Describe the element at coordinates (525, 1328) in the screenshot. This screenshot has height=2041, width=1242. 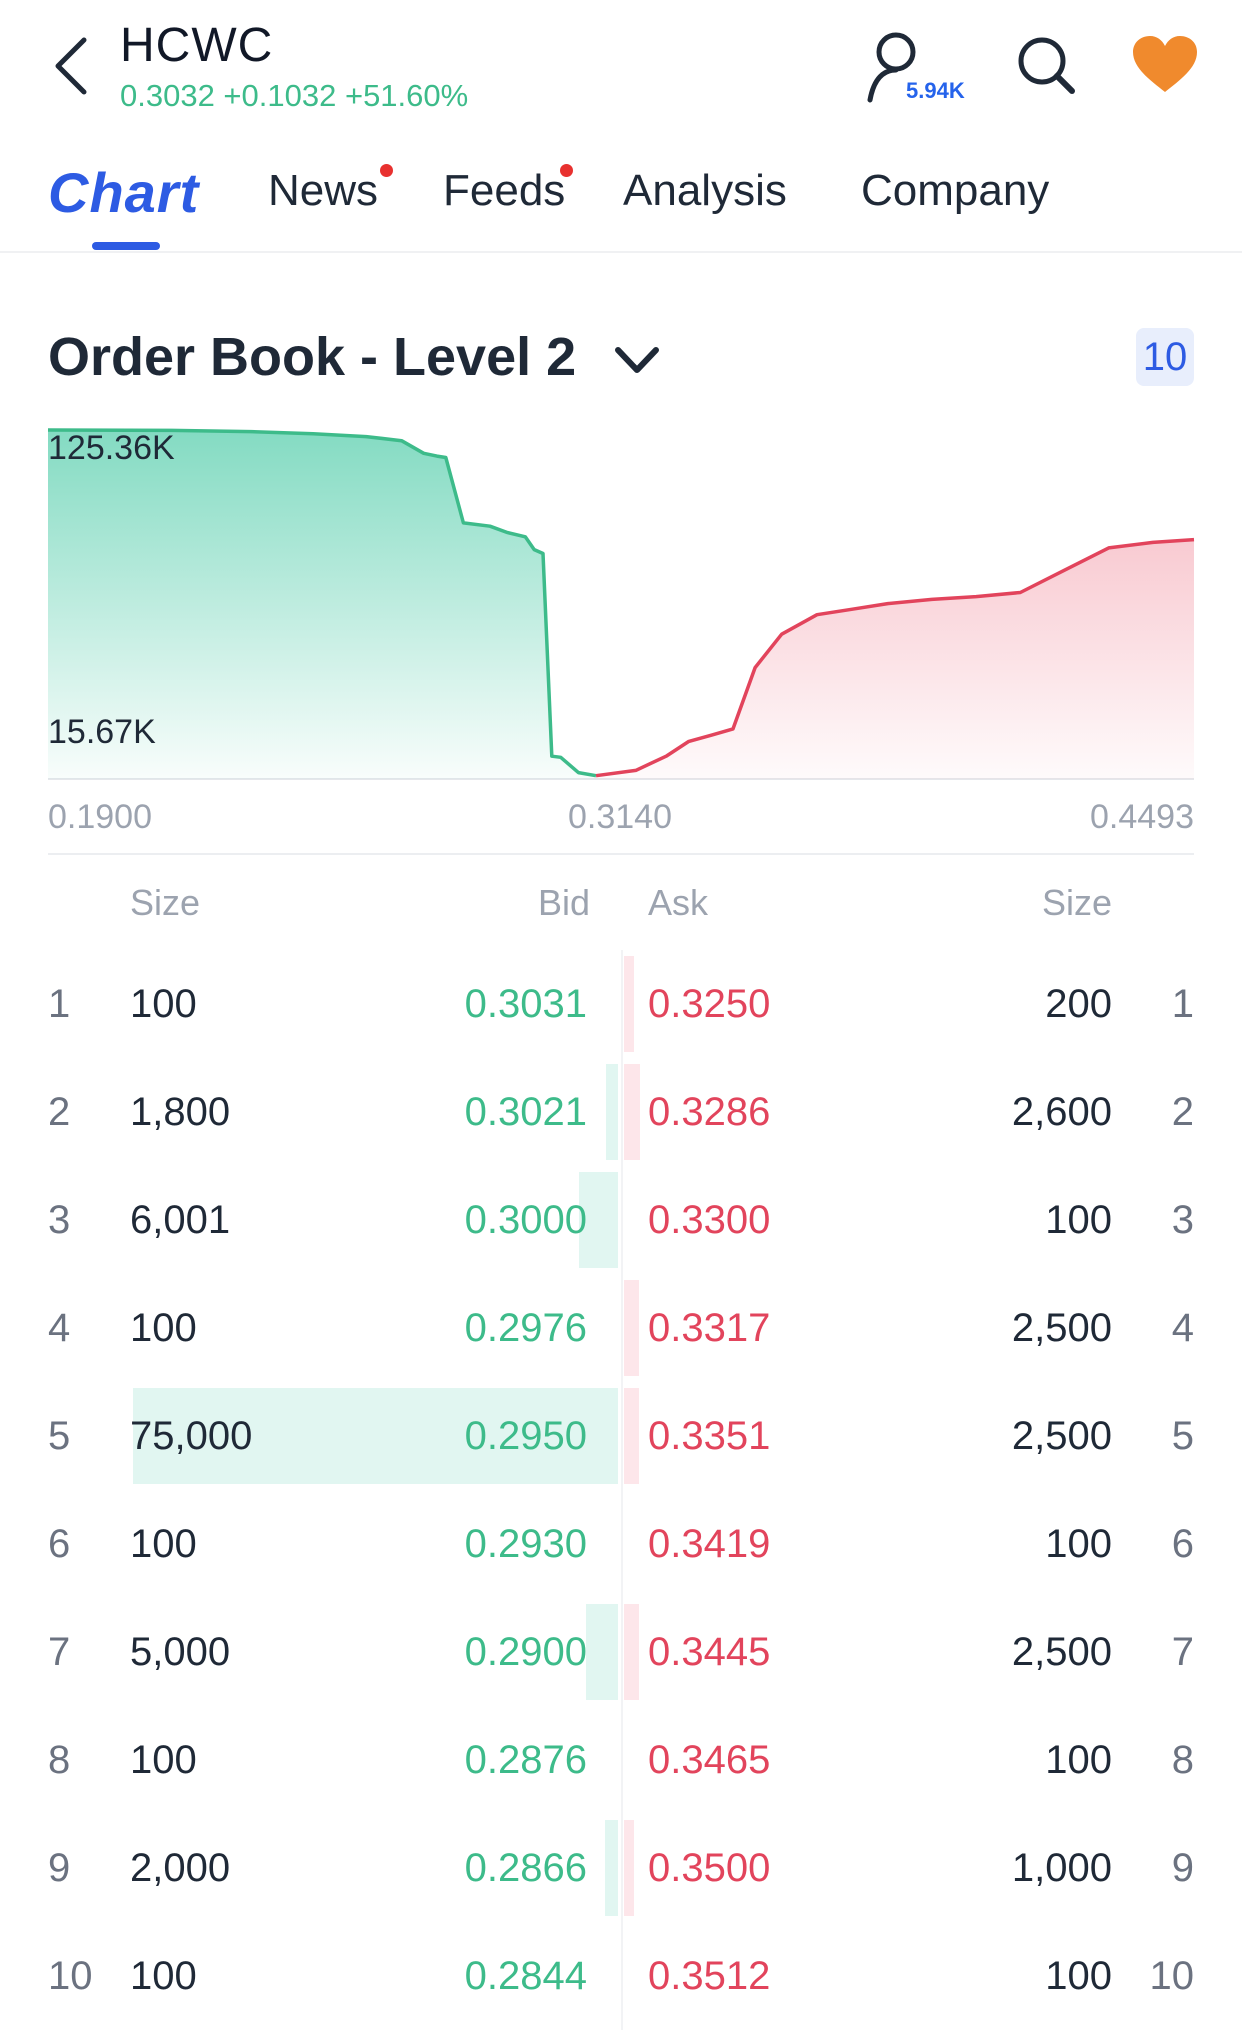
I see `bid-price: 0.2976` at that location.